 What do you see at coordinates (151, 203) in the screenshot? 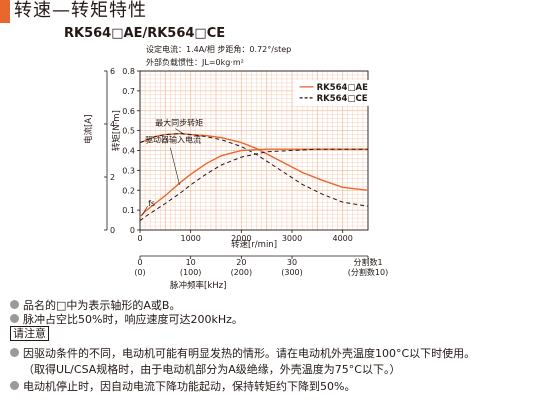
I see `annotation-fs: fs` at bounding box center [151, 203].